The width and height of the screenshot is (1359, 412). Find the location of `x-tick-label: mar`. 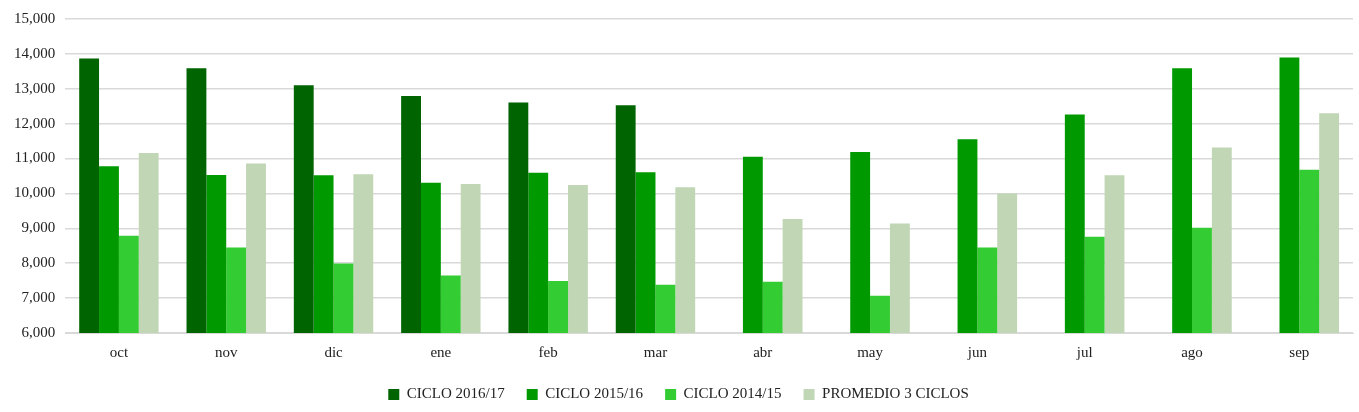

x-tick-label: mar is located at coordinates (655, 351).